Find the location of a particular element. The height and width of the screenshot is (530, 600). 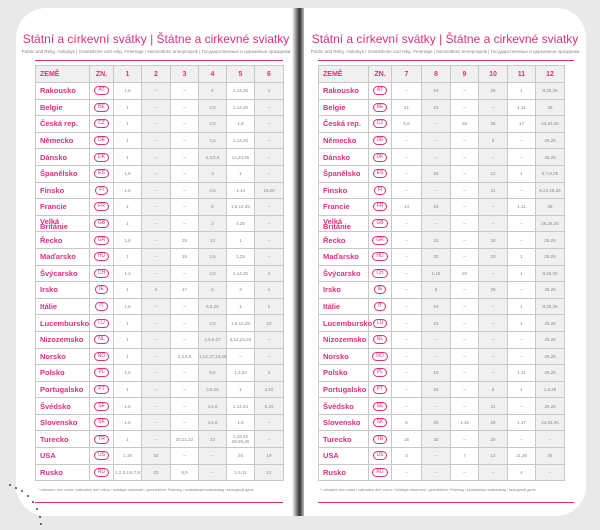

country-name: Maďarsko is located at coordinates (62, 256).